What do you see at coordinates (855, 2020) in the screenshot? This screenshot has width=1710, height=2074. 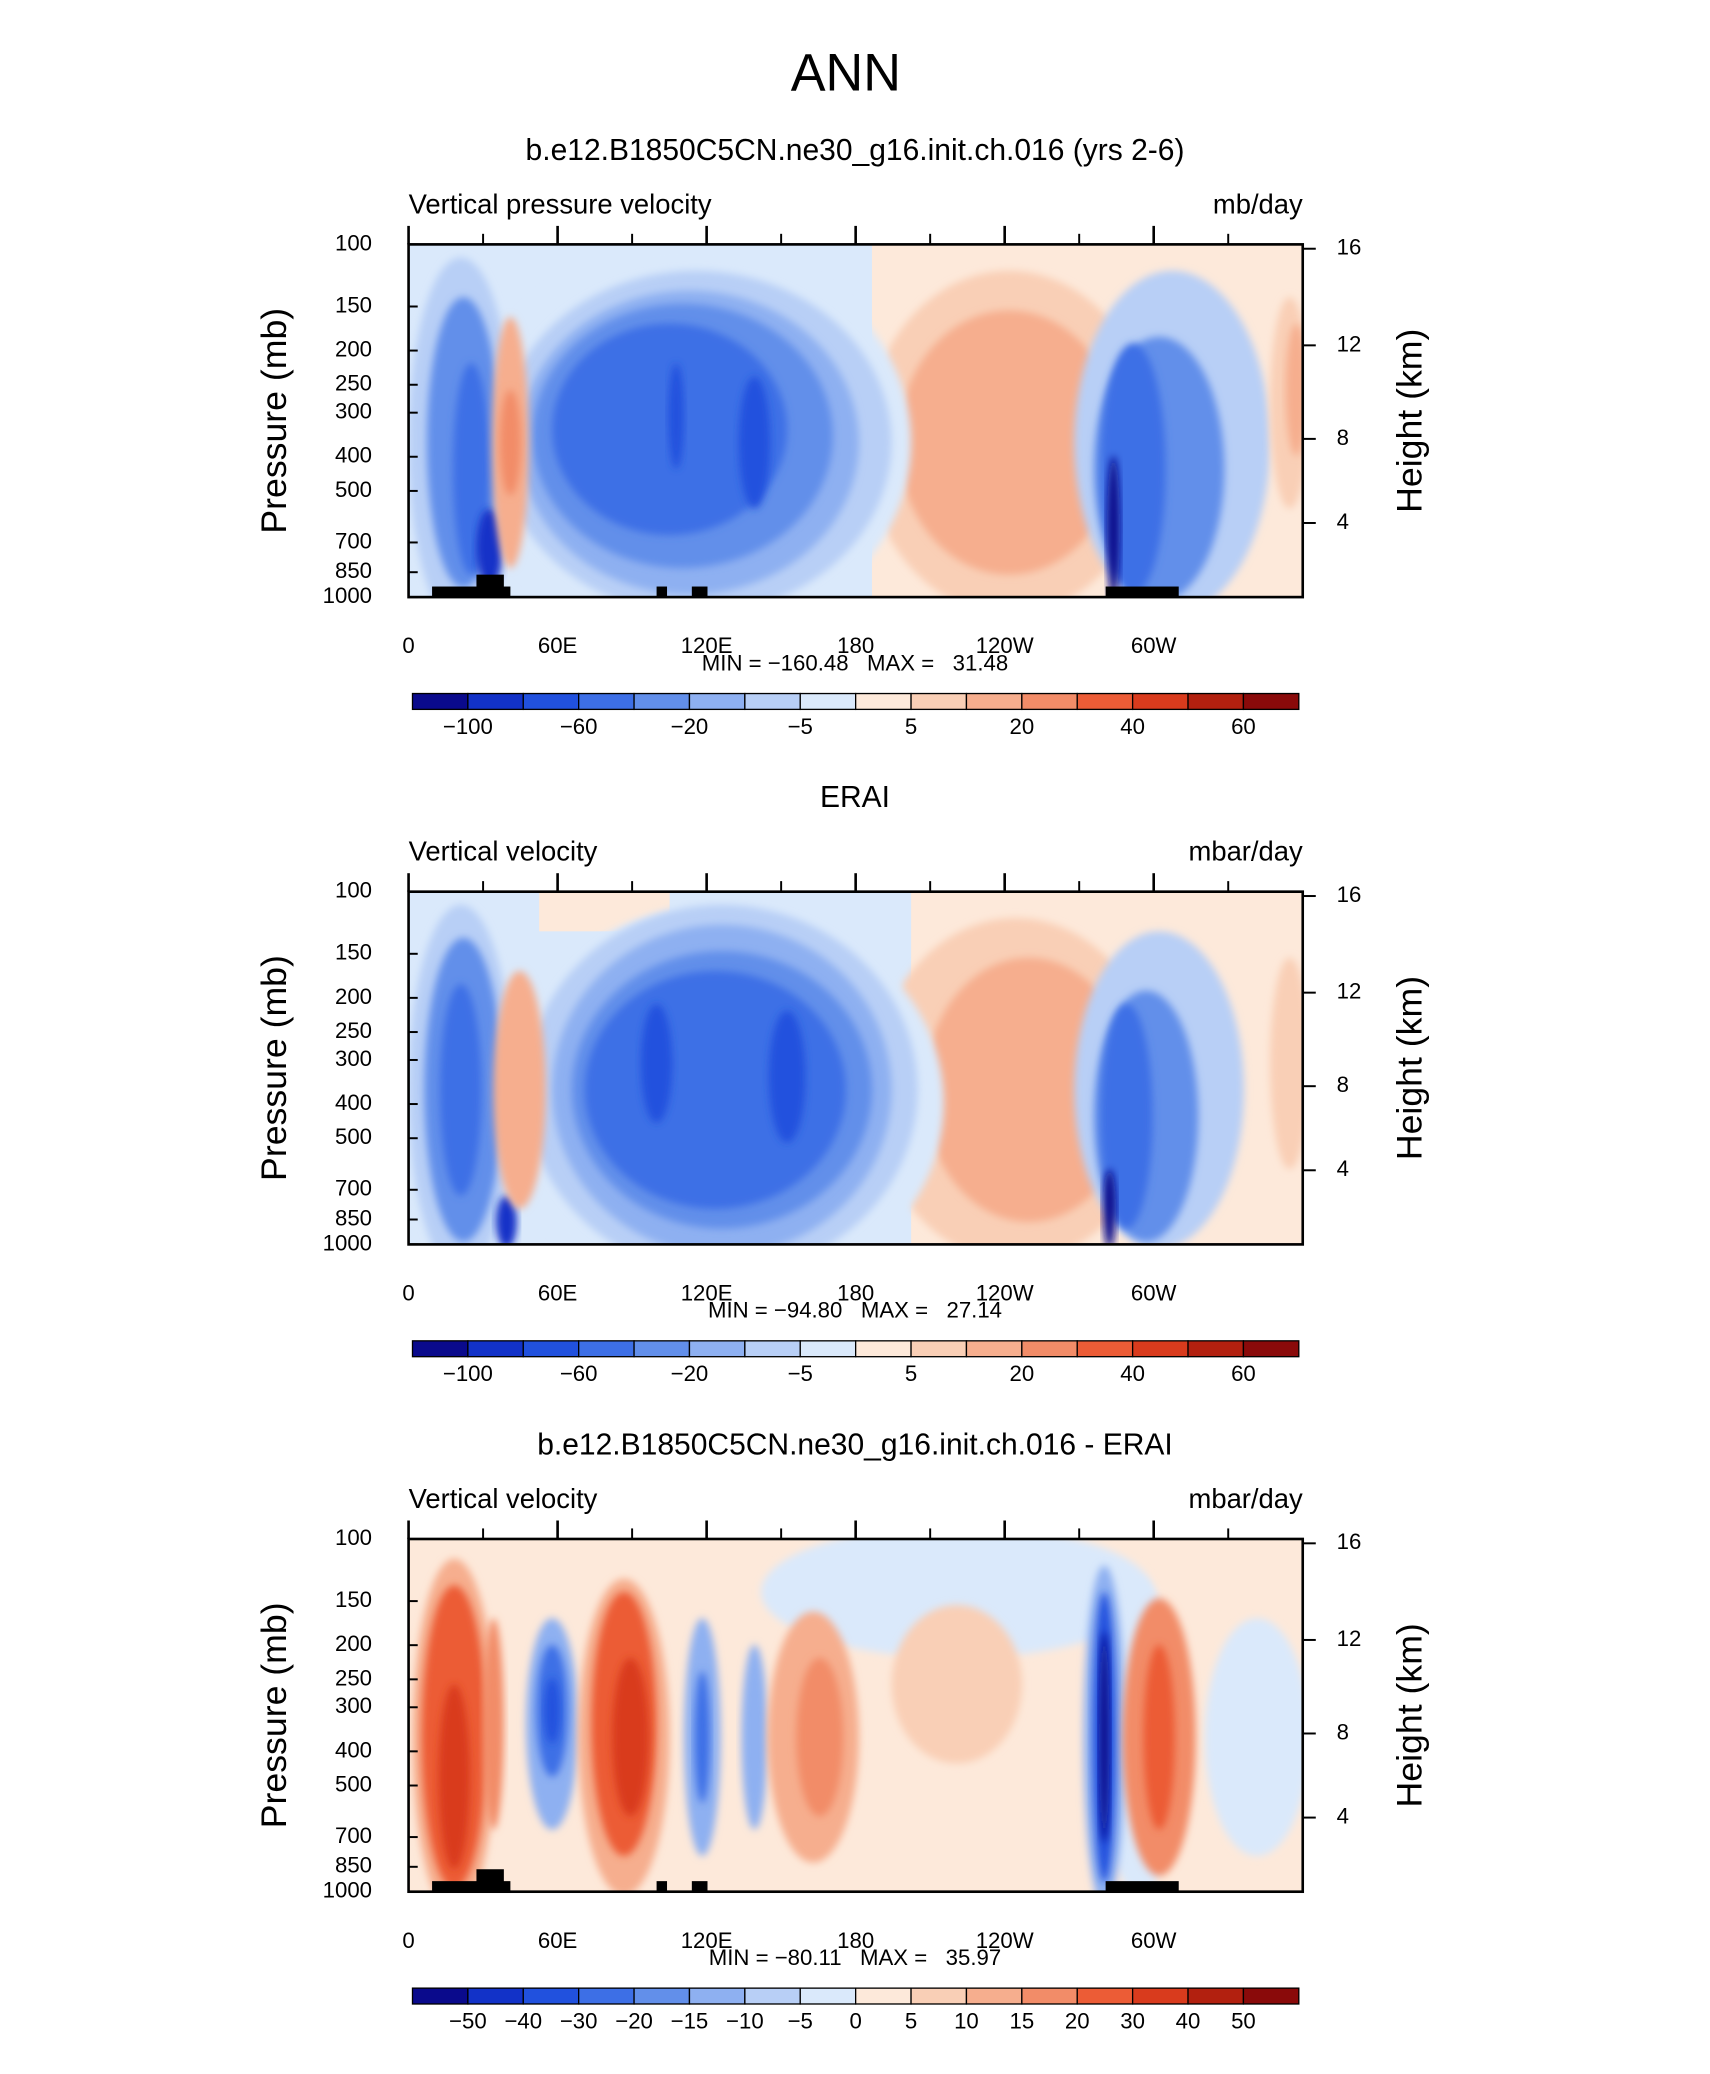 I see `colorbar-label: 0` at bounding box center [855, 2020].